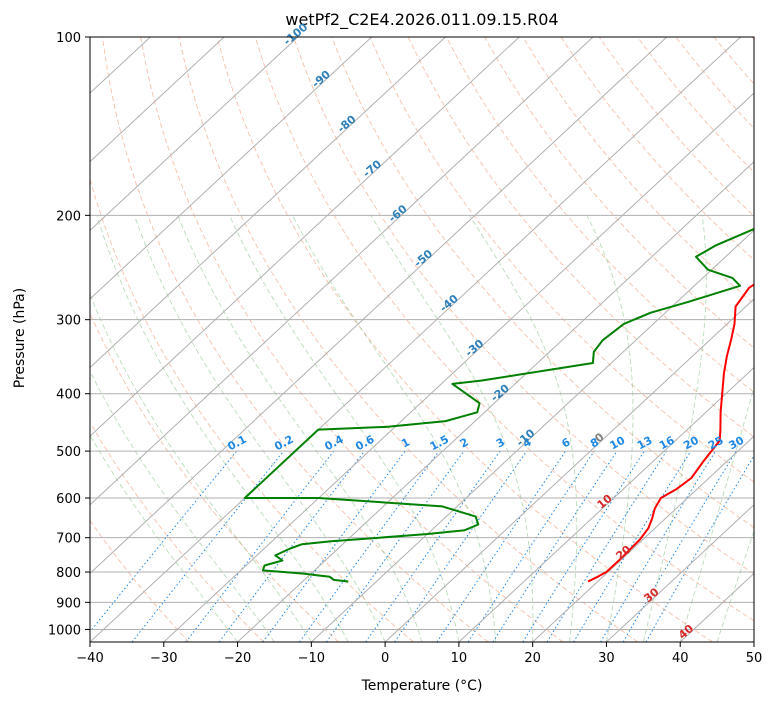 Image resolution: width=775 pixels, height=708 pixels. What do you see at coordinates (716, 443) in the screenshot?
I see `mixing-ratio-label: 25` at bounding box center [716, 443].